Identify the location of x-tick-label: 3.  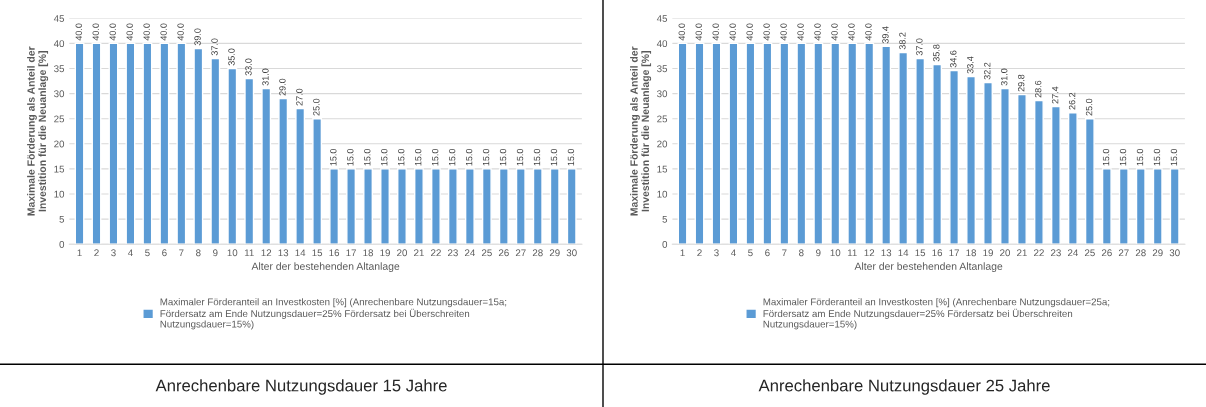
(716, 253).